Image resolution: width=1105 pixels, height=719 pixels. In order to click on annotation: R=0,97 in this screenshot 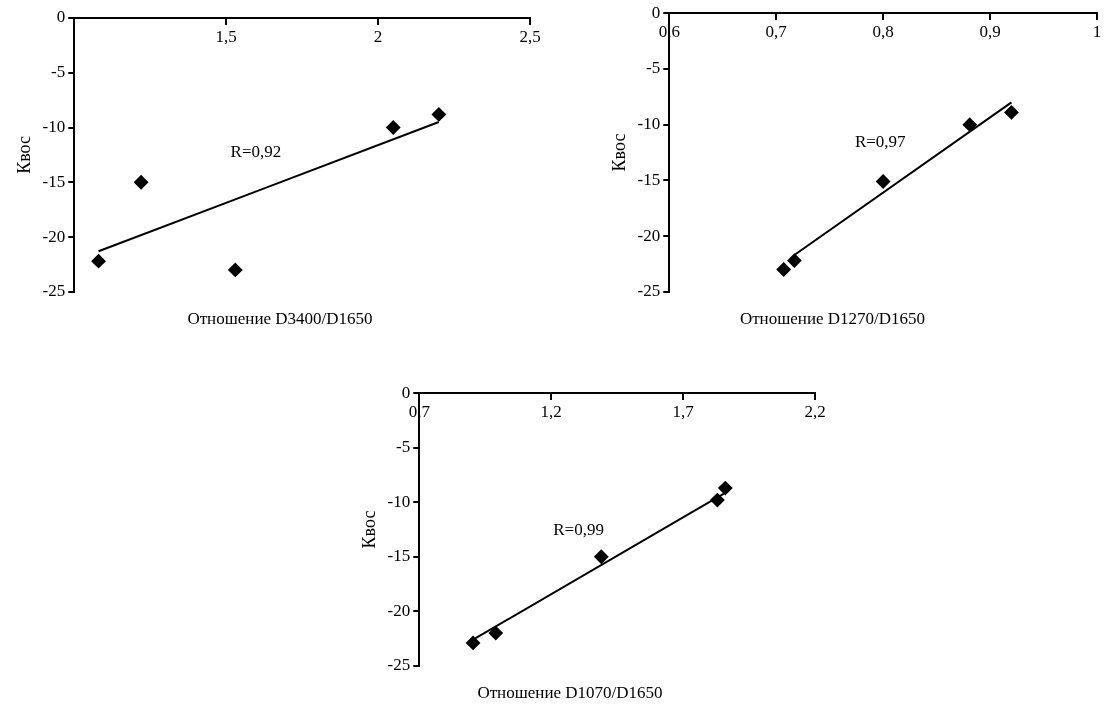, I will do `click(880, 141)`.